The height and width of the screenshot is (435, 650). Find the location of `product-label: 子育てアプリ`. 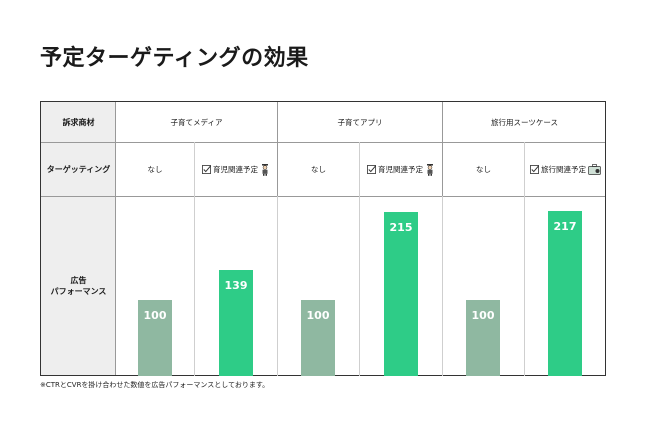

product-label: 子育てアプリ is located at coordinates (360, 122).